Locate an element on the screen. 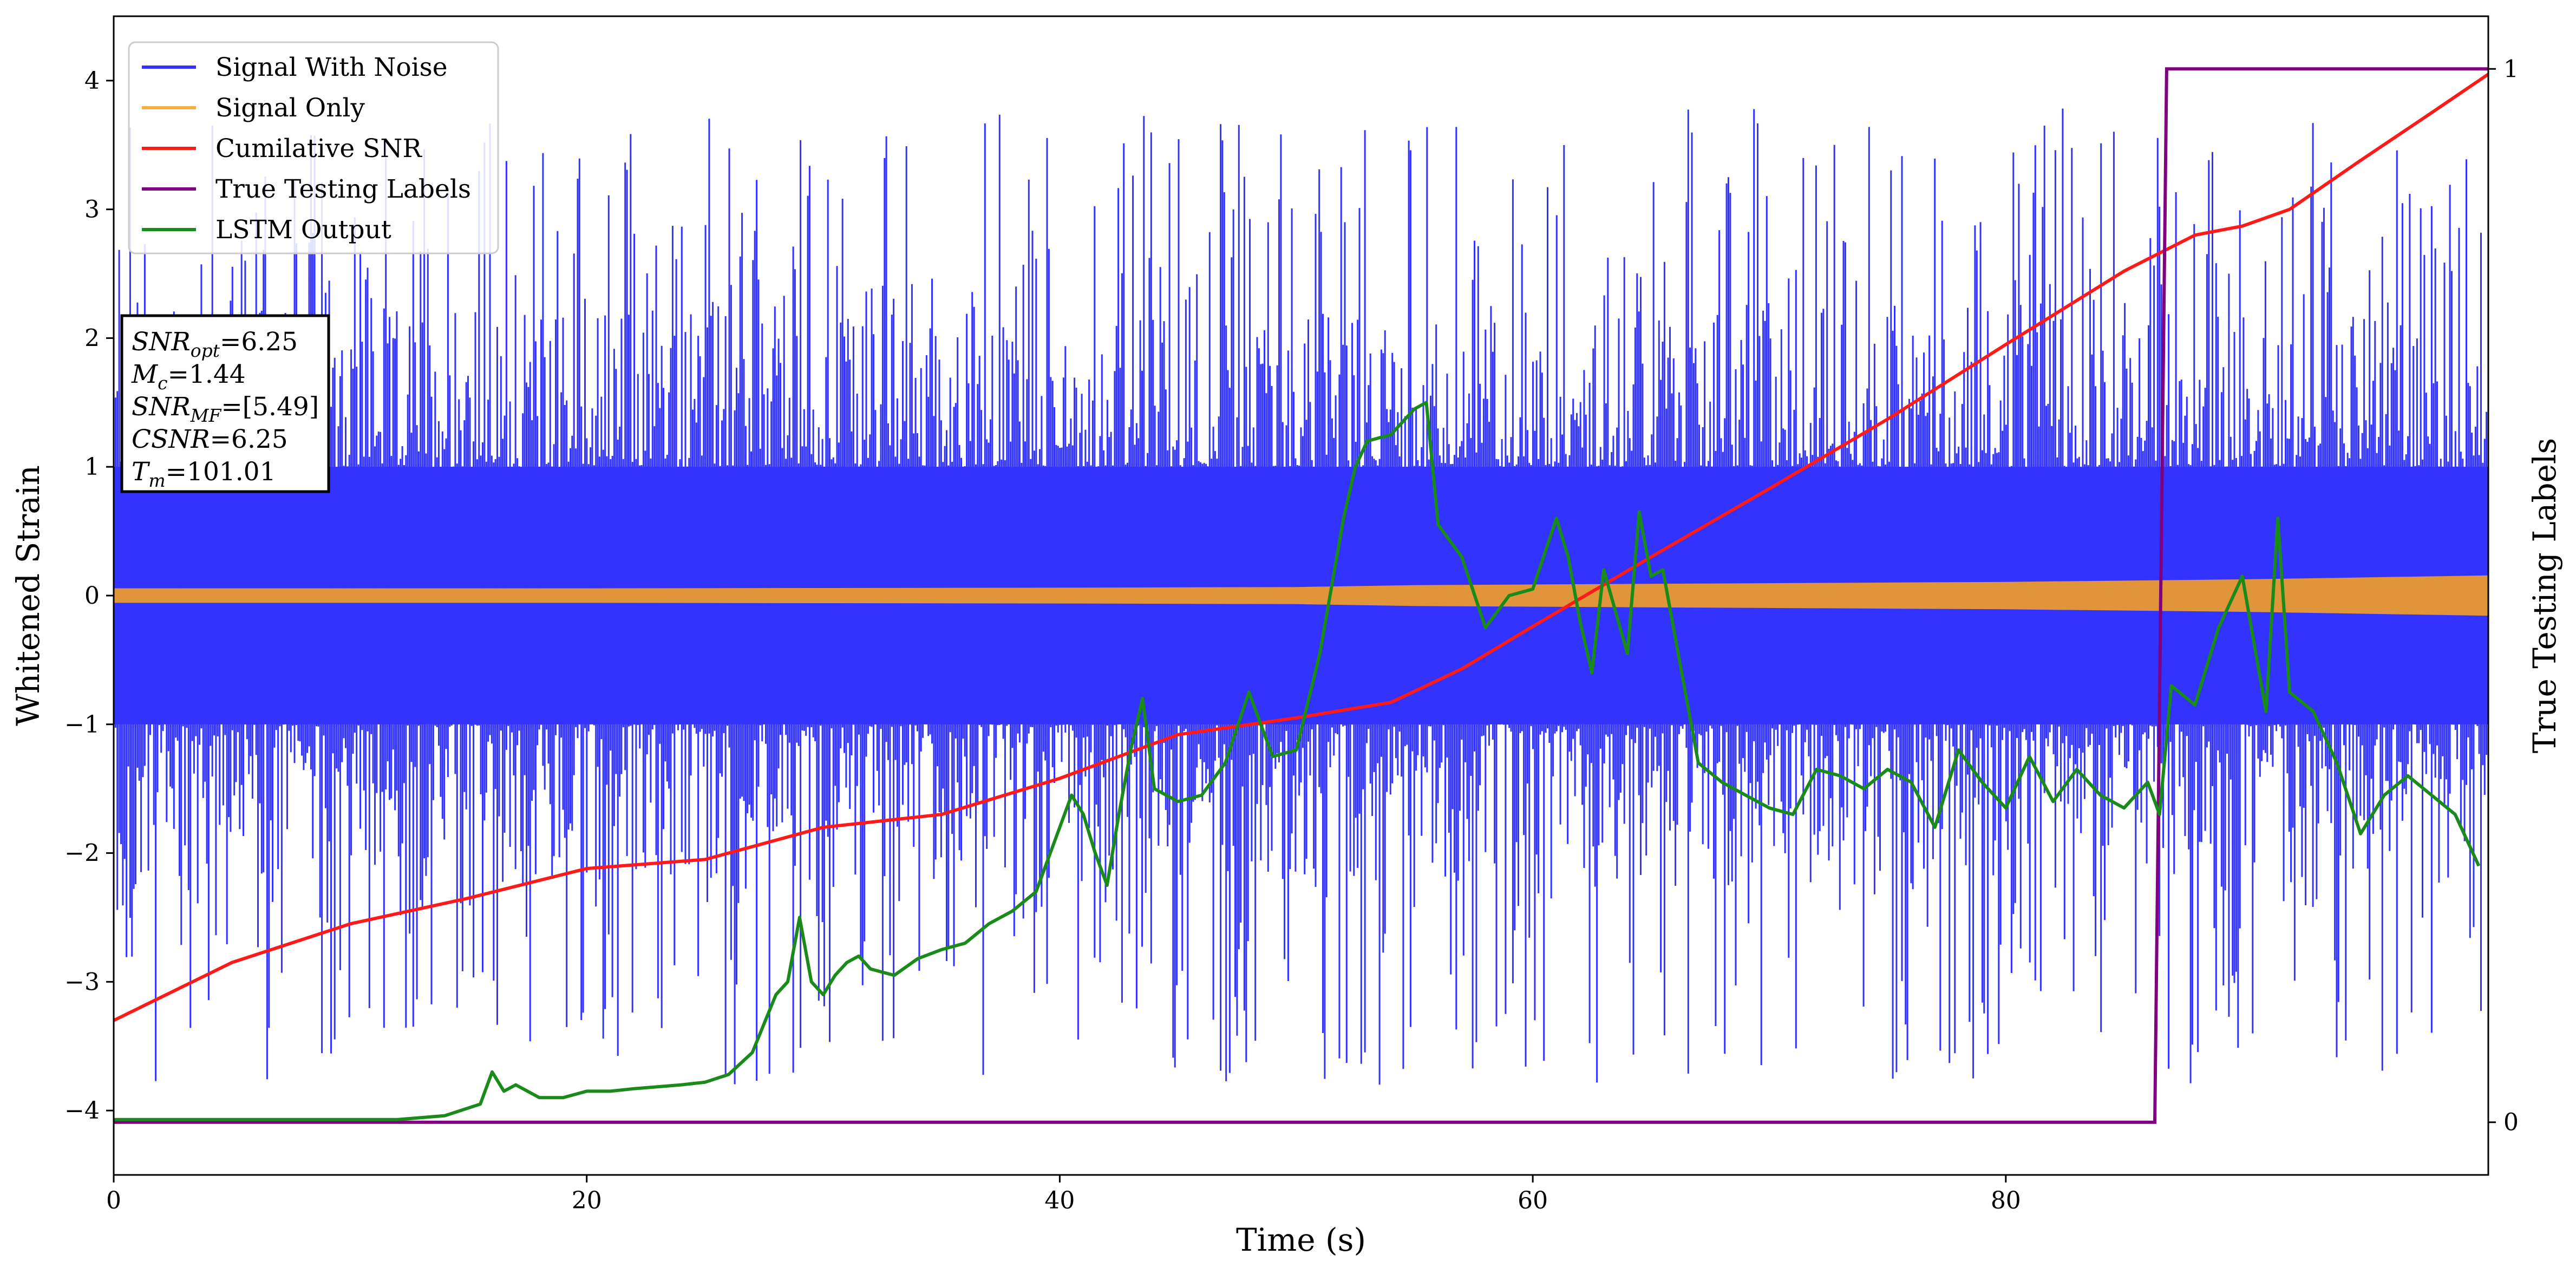 The width and height of the screenshot is (2576, 1274). y2-axis-label: True Testing Labels is located at coordinates (2545, 595).